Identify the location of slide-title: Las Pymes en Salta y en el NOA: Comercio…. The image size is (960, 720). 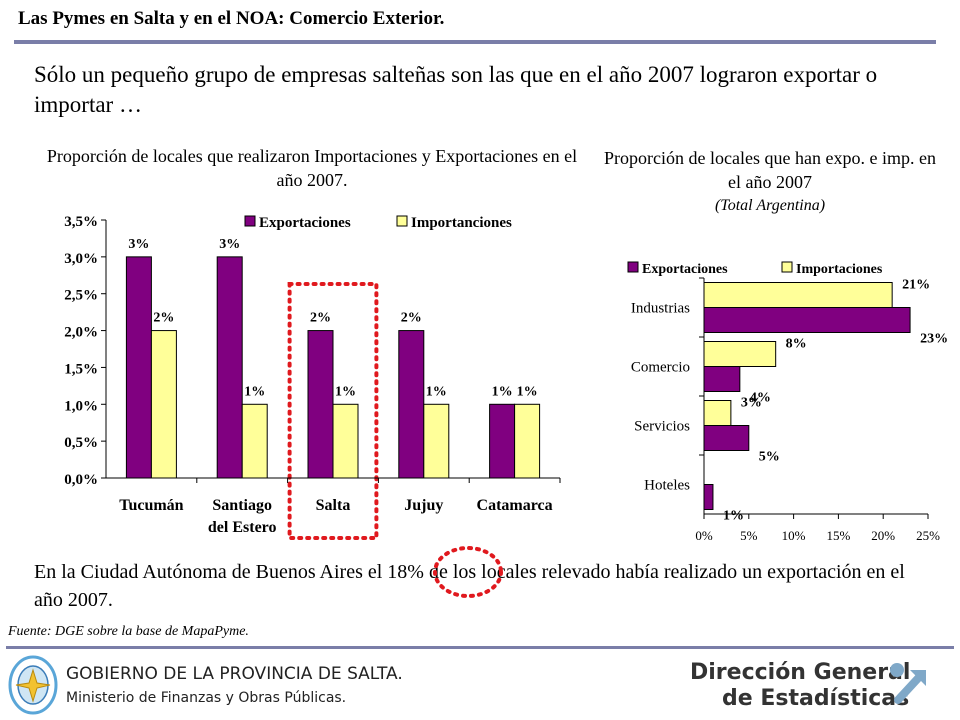
(231, 18).